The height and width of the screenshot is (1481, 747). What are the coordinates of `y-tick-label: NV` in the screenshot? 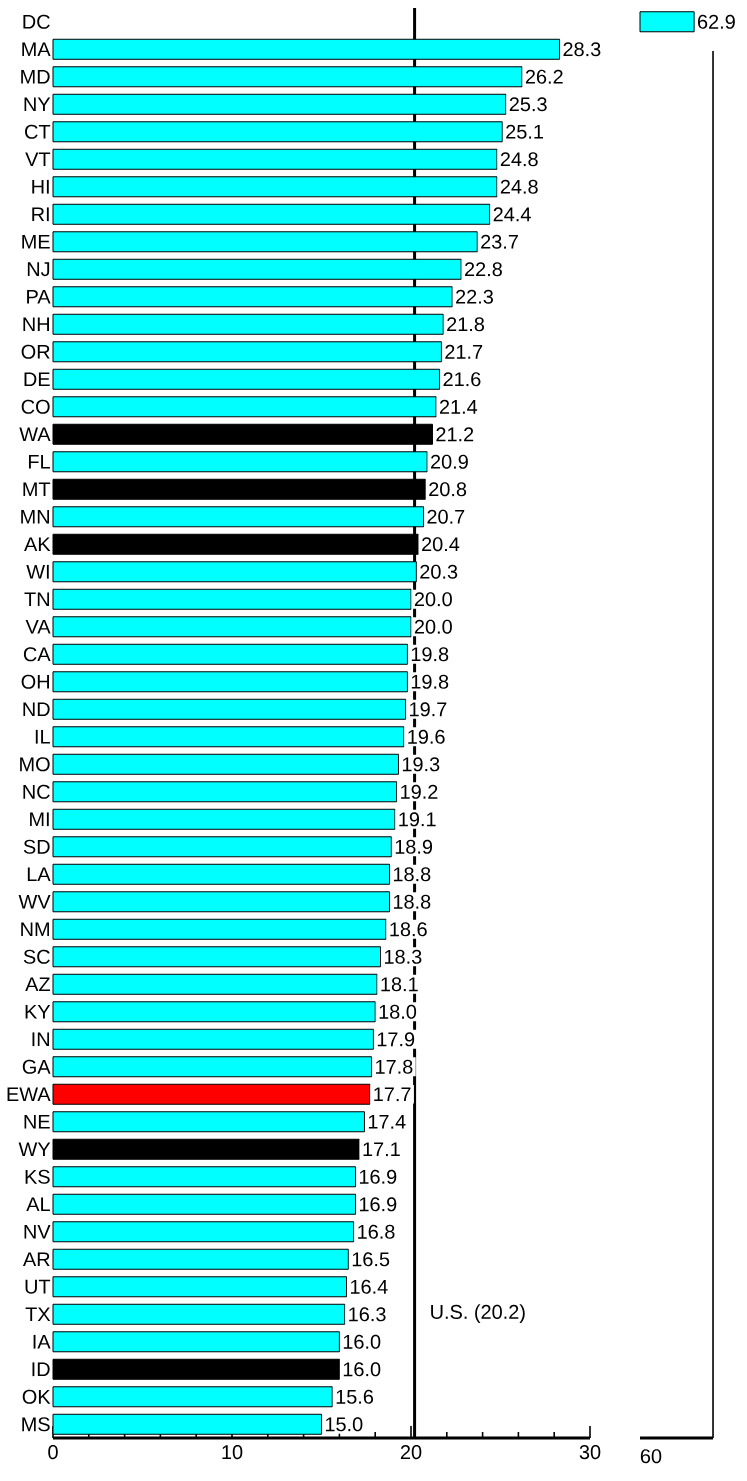 It's located at (37, 1231).